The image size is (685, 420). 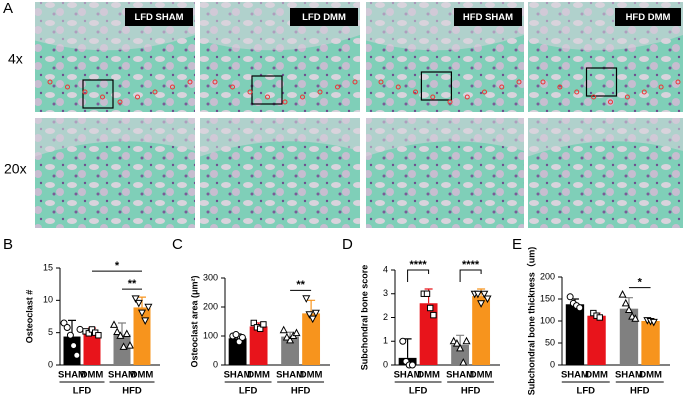 What do you see at coordinates (248, 391) in the screenshot?
I see `group-label: LFD` at bounding box center [248, 391].